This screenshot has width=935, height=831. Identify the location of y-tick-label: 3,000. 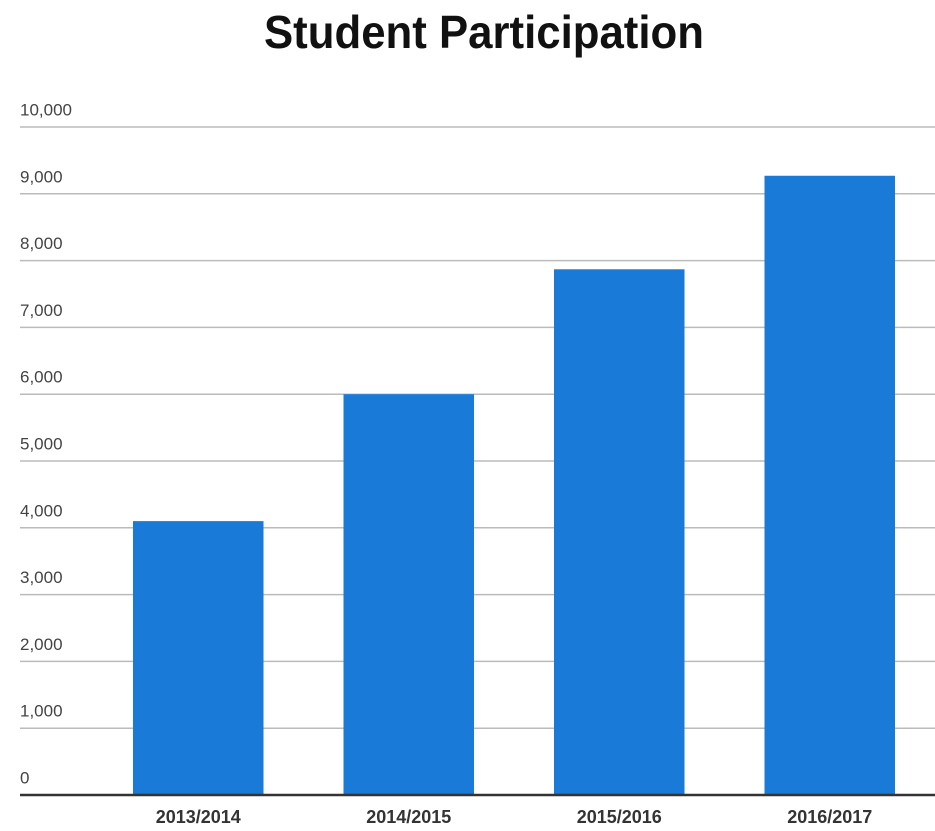
(41, 577).